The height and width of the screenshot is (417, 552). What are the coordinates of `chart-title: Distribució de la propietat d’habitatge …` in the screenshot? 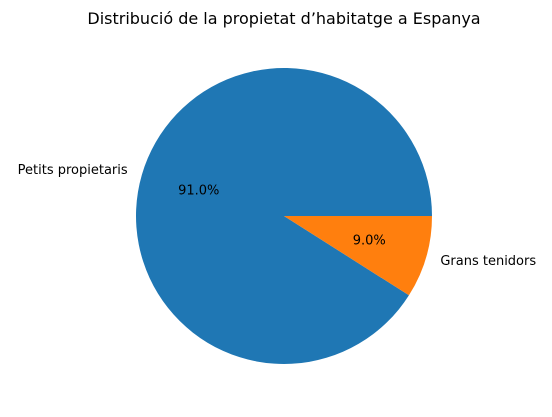 It's located at (283, 18).